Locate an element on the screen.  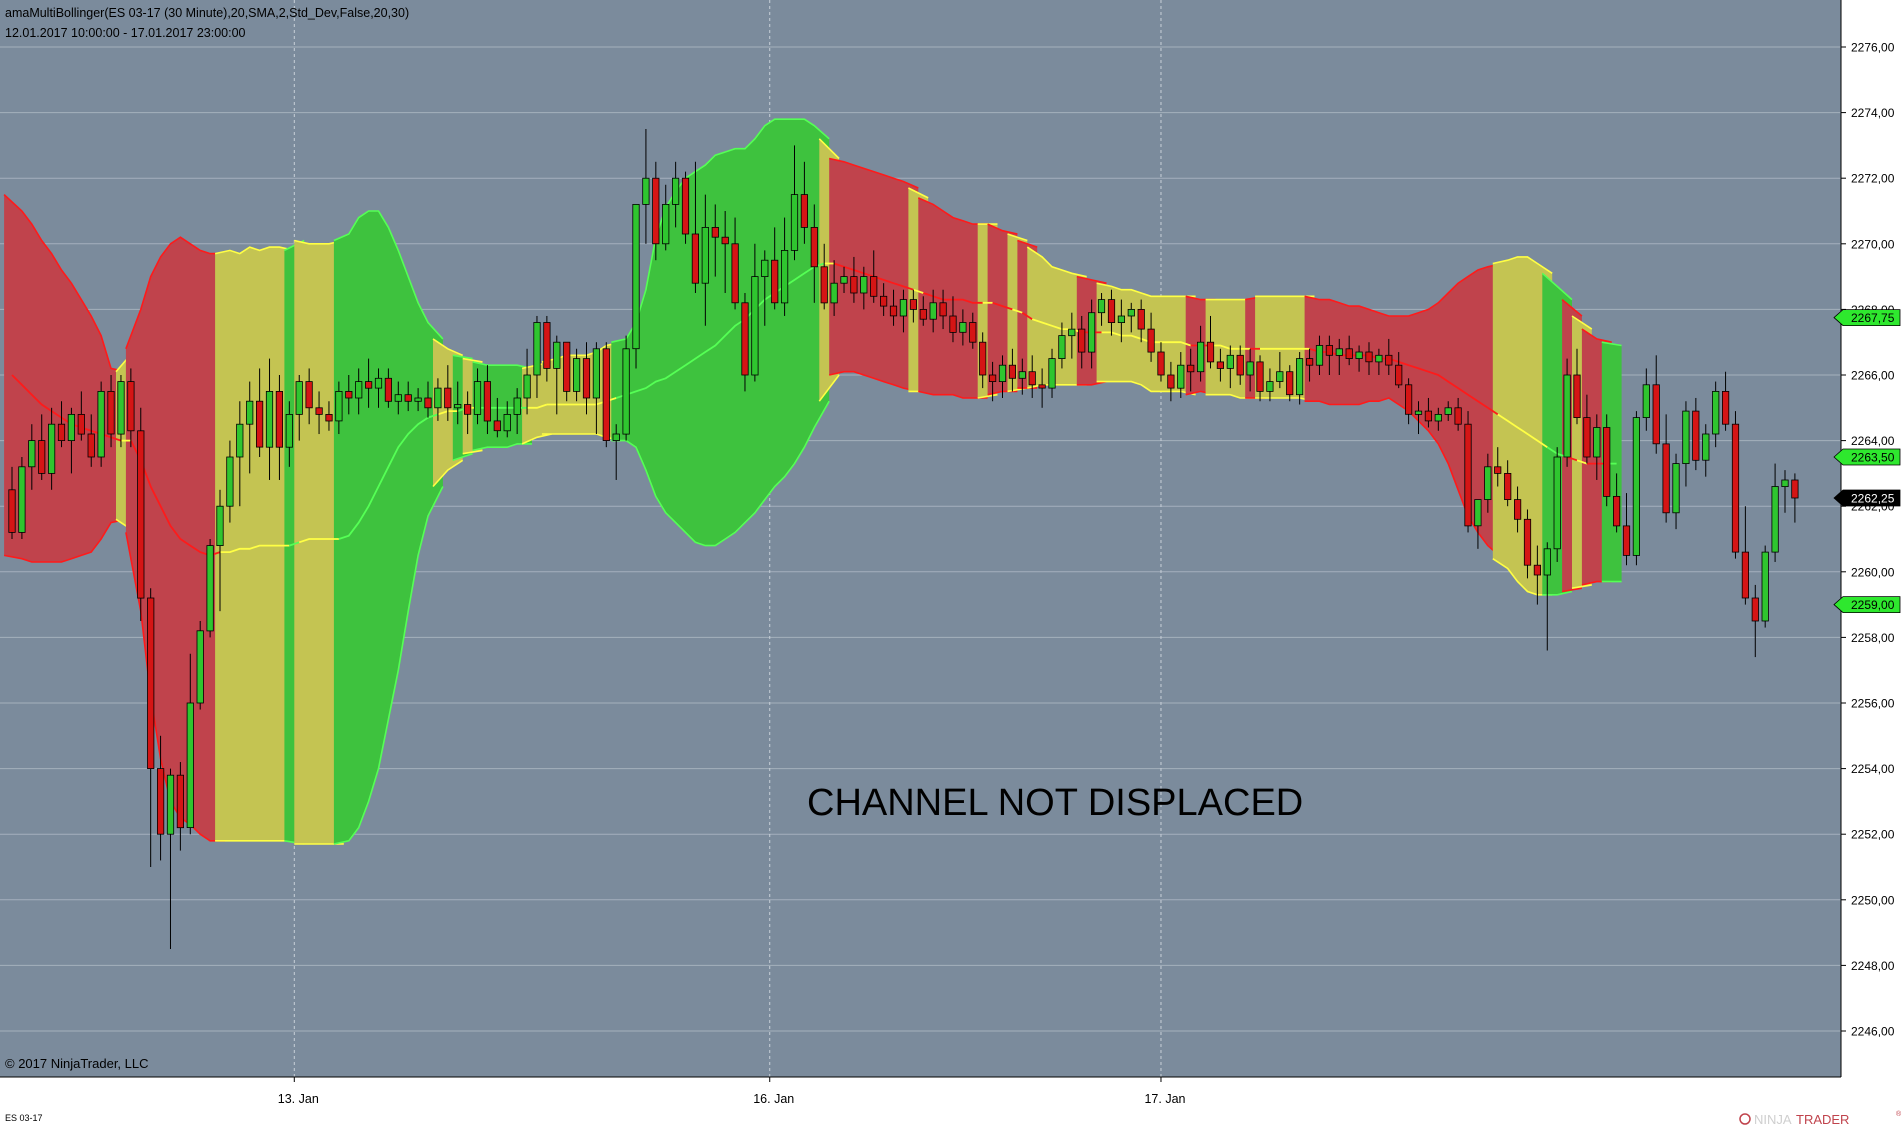
price-axis-background is located at coordinates (1871, 538).